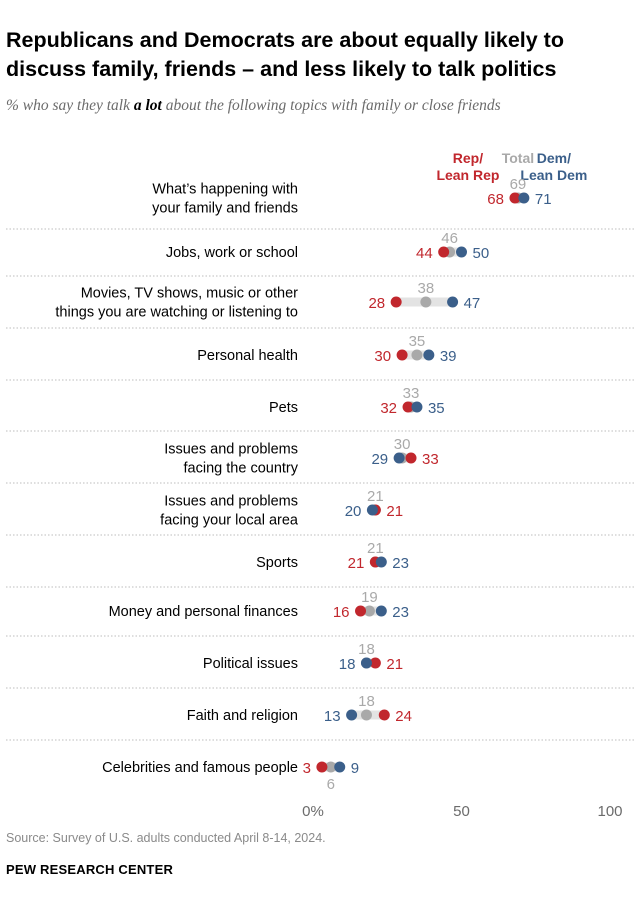  I want to click on category-label: Faith and religion, so click(242, 716).